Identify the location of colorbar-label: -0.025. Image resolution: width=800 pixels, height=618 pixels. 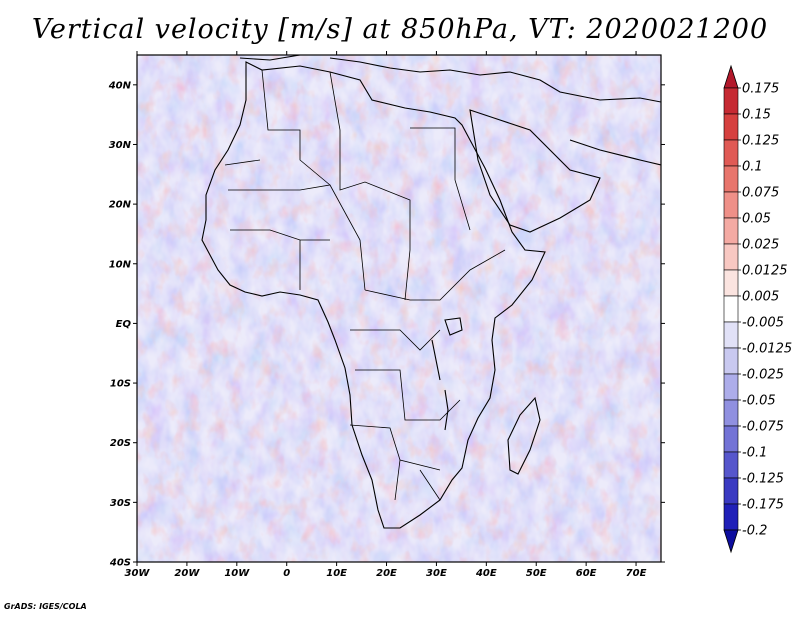
(763, 375).